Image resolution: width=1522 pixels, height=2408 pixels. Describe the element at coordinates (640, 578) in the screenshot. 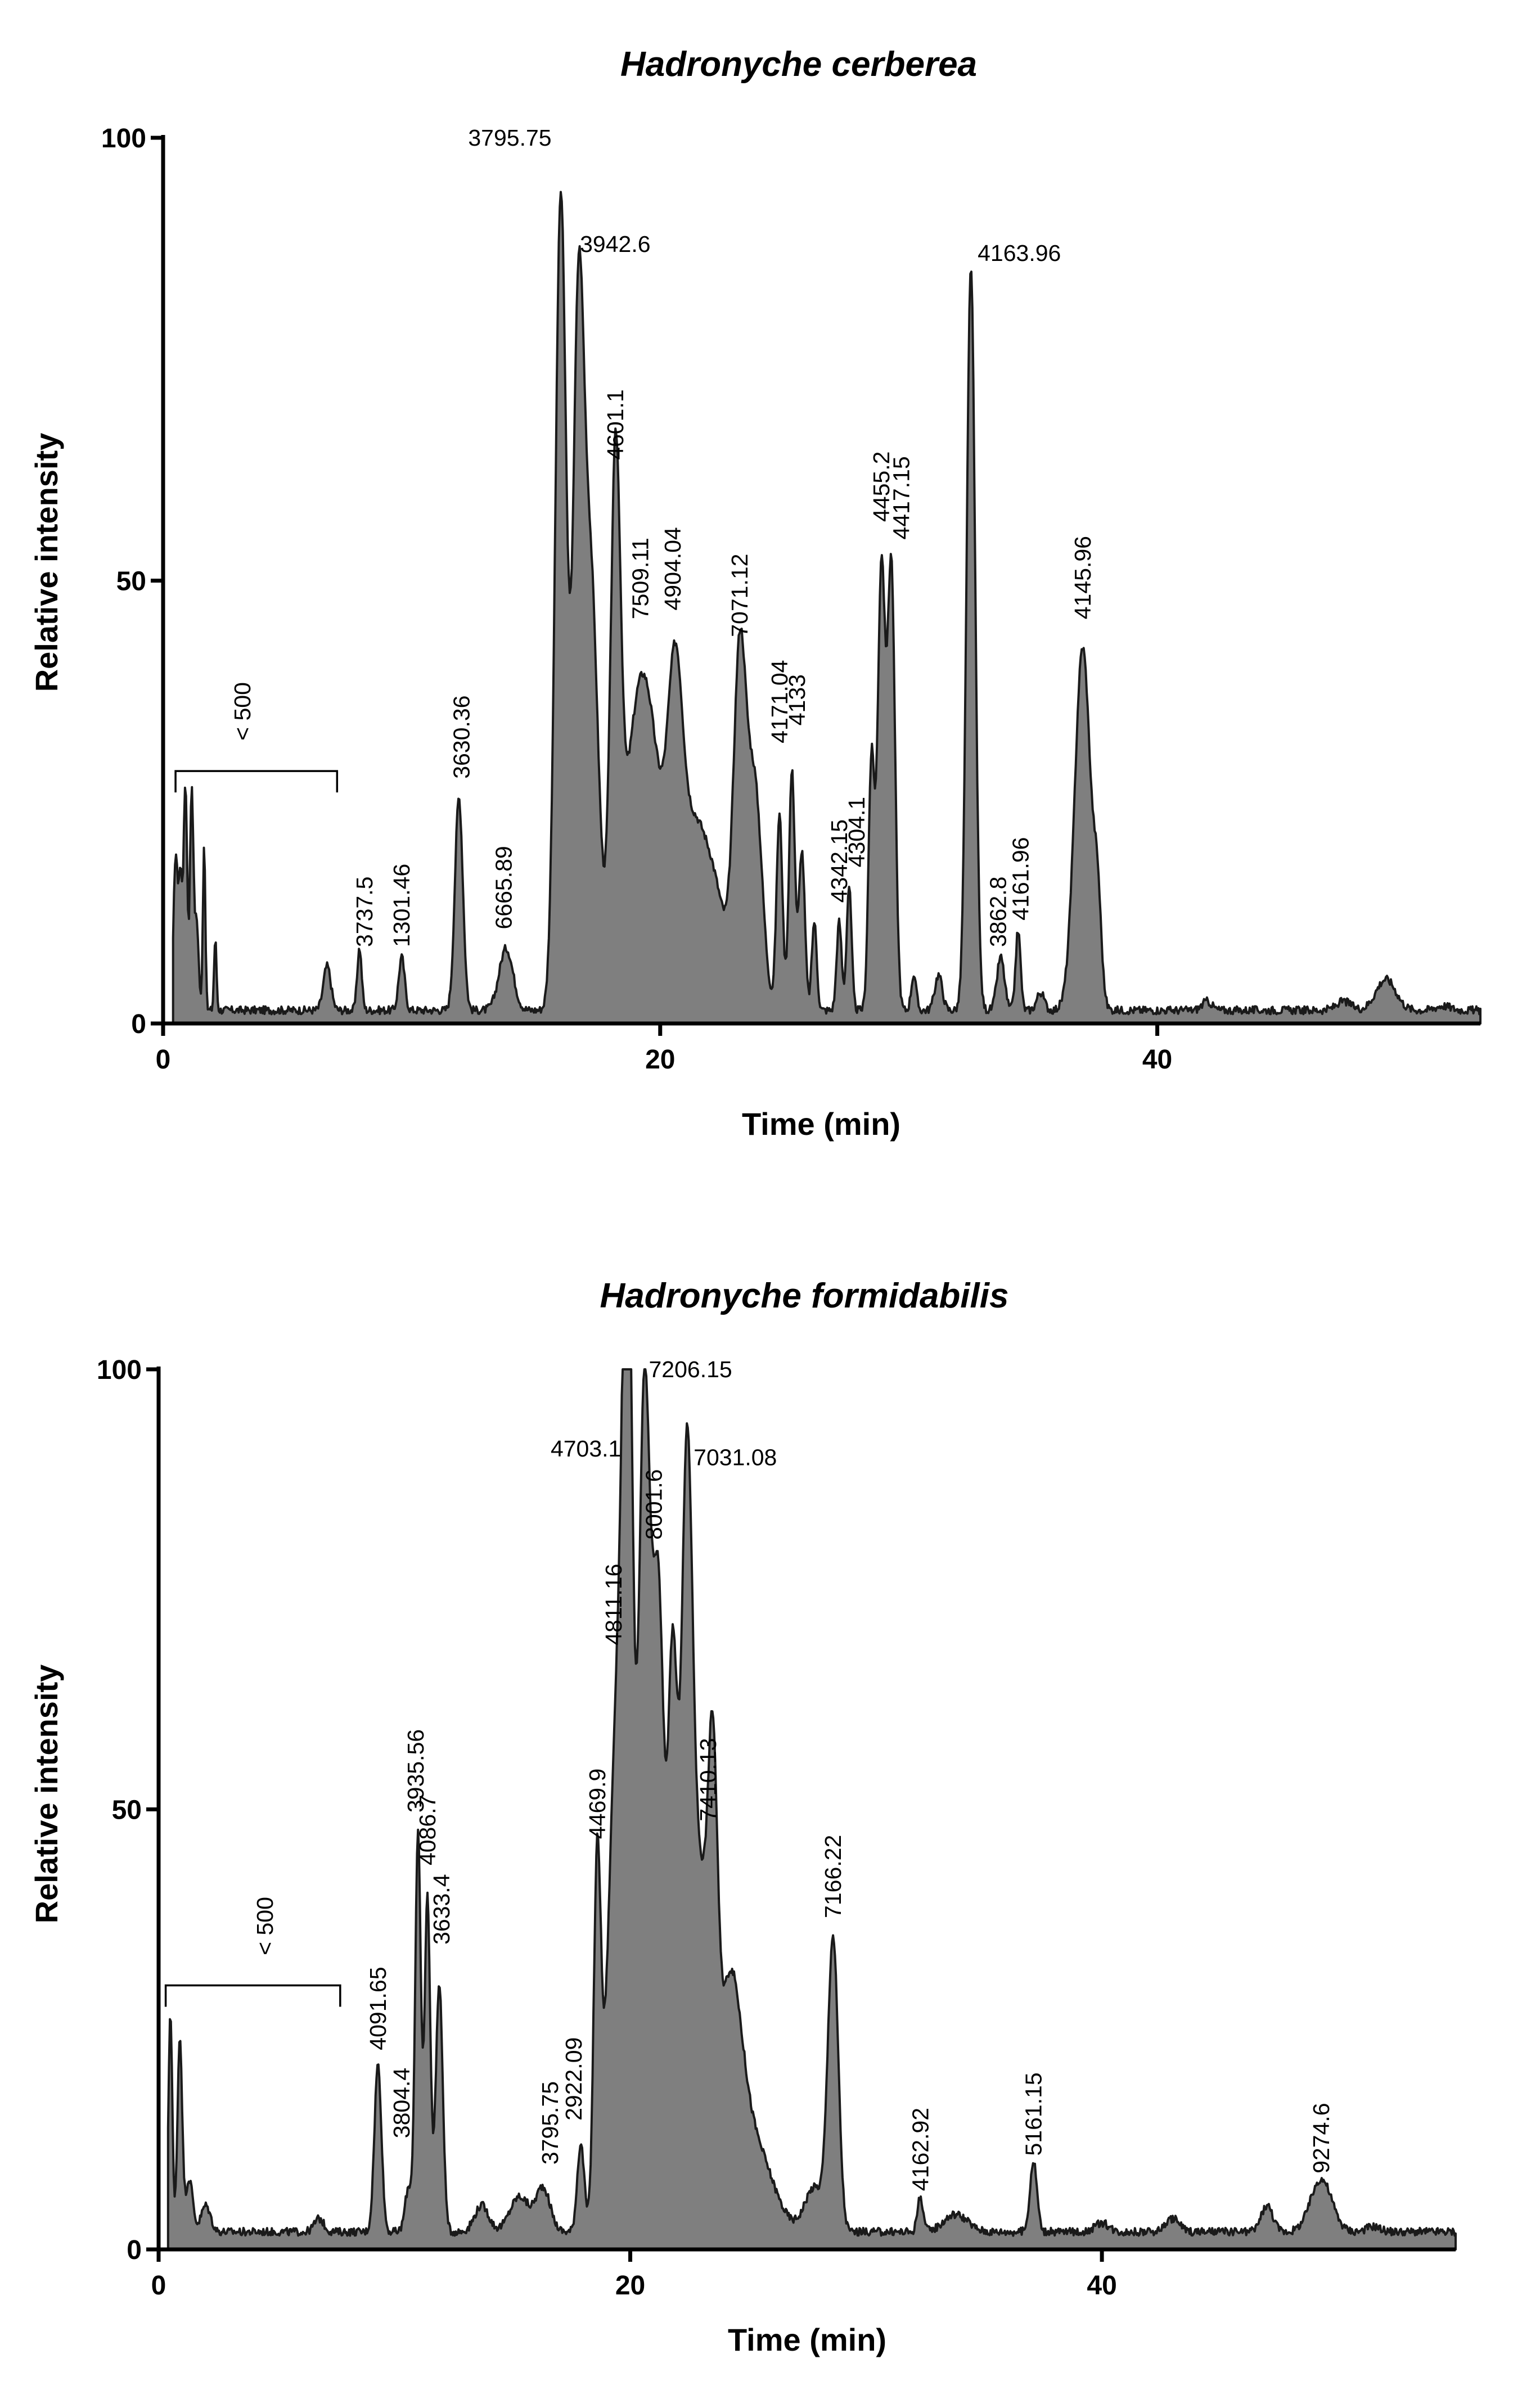

I see `peak-label: 7509.11` at that location.